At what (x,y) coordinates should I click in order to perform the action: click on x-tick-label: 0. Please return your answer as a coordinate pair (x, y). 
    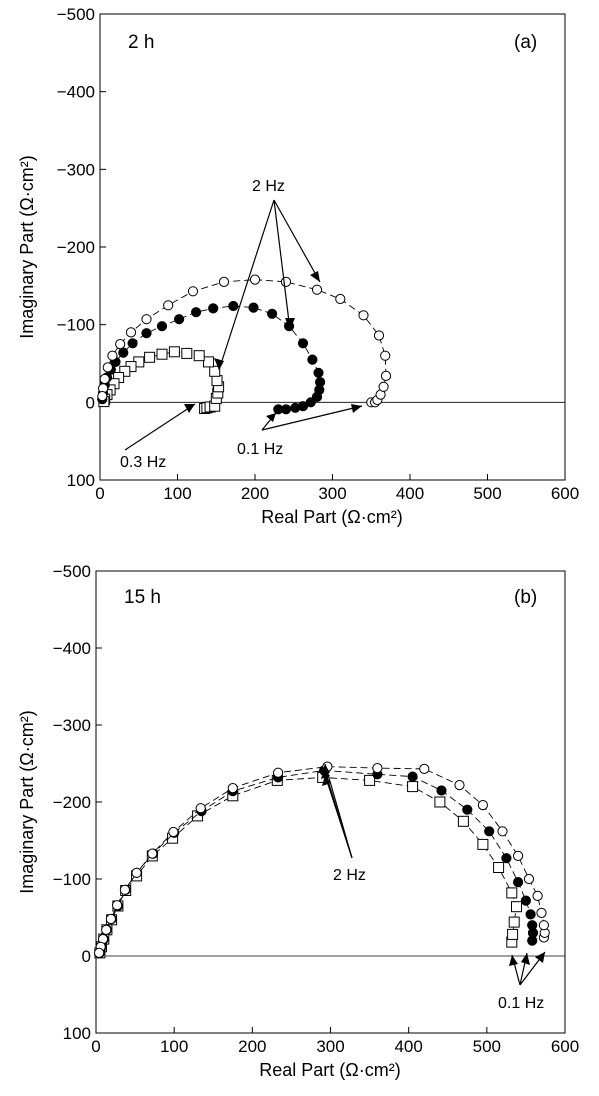
    Looking at the image, I should click on (95, 1046).